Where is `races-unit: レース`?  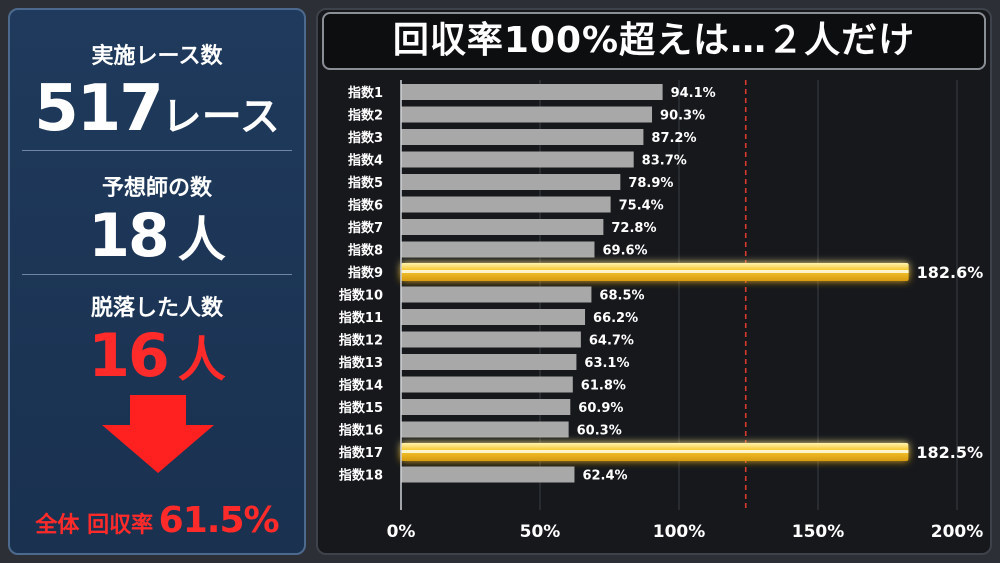
races-unit: レース is located at coordinates (220, 117).